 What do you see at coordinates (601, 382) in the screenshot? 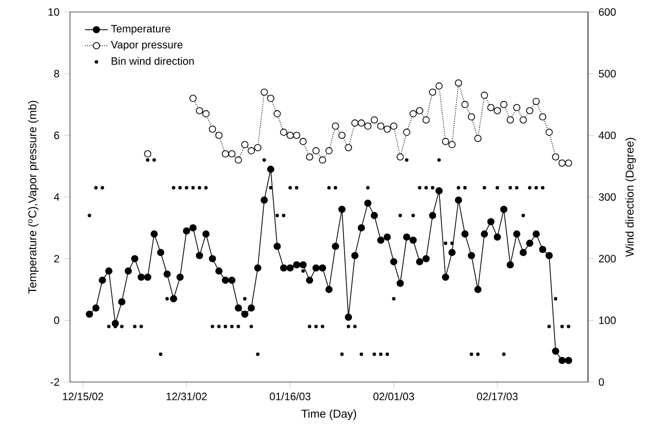
I see `y2-tick-label: 0` at bounding box center [601, 382].